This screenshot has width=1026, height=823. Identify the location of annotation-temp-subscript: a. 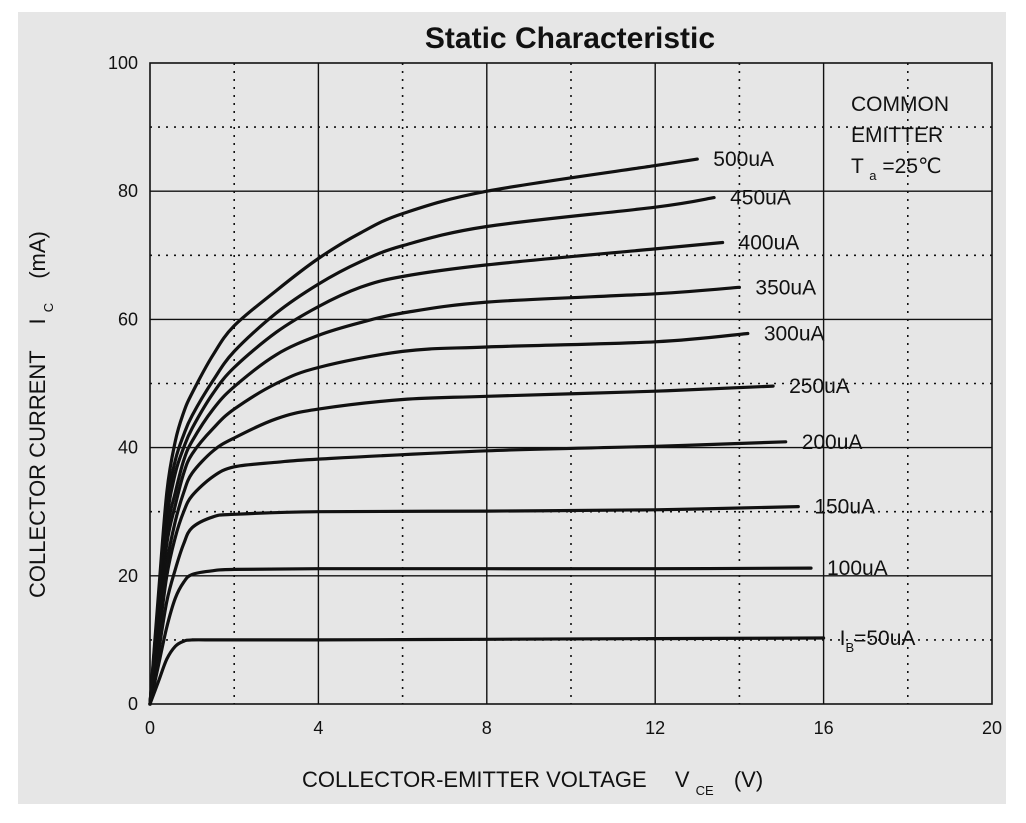
(873, 175).